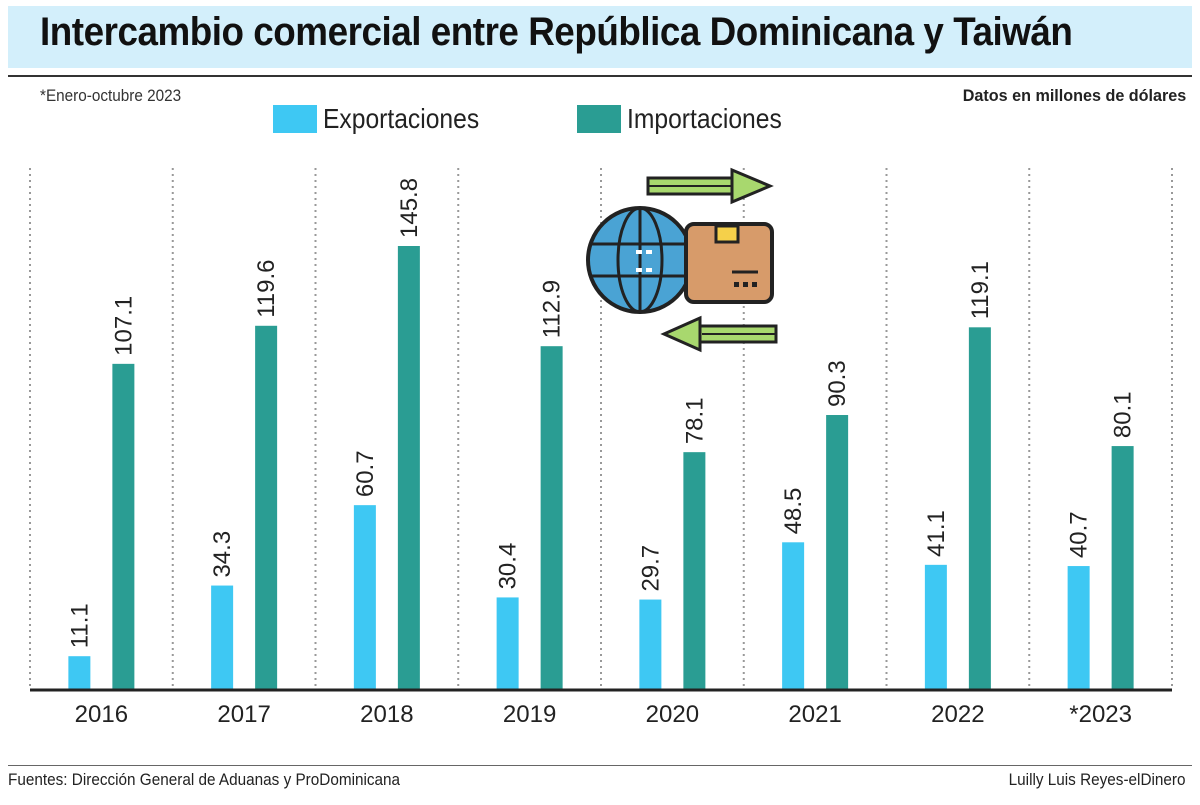 The height and width of the screenshot is (805, 1200). I want to click on bar-importaciones-2018, so click(408, 468).